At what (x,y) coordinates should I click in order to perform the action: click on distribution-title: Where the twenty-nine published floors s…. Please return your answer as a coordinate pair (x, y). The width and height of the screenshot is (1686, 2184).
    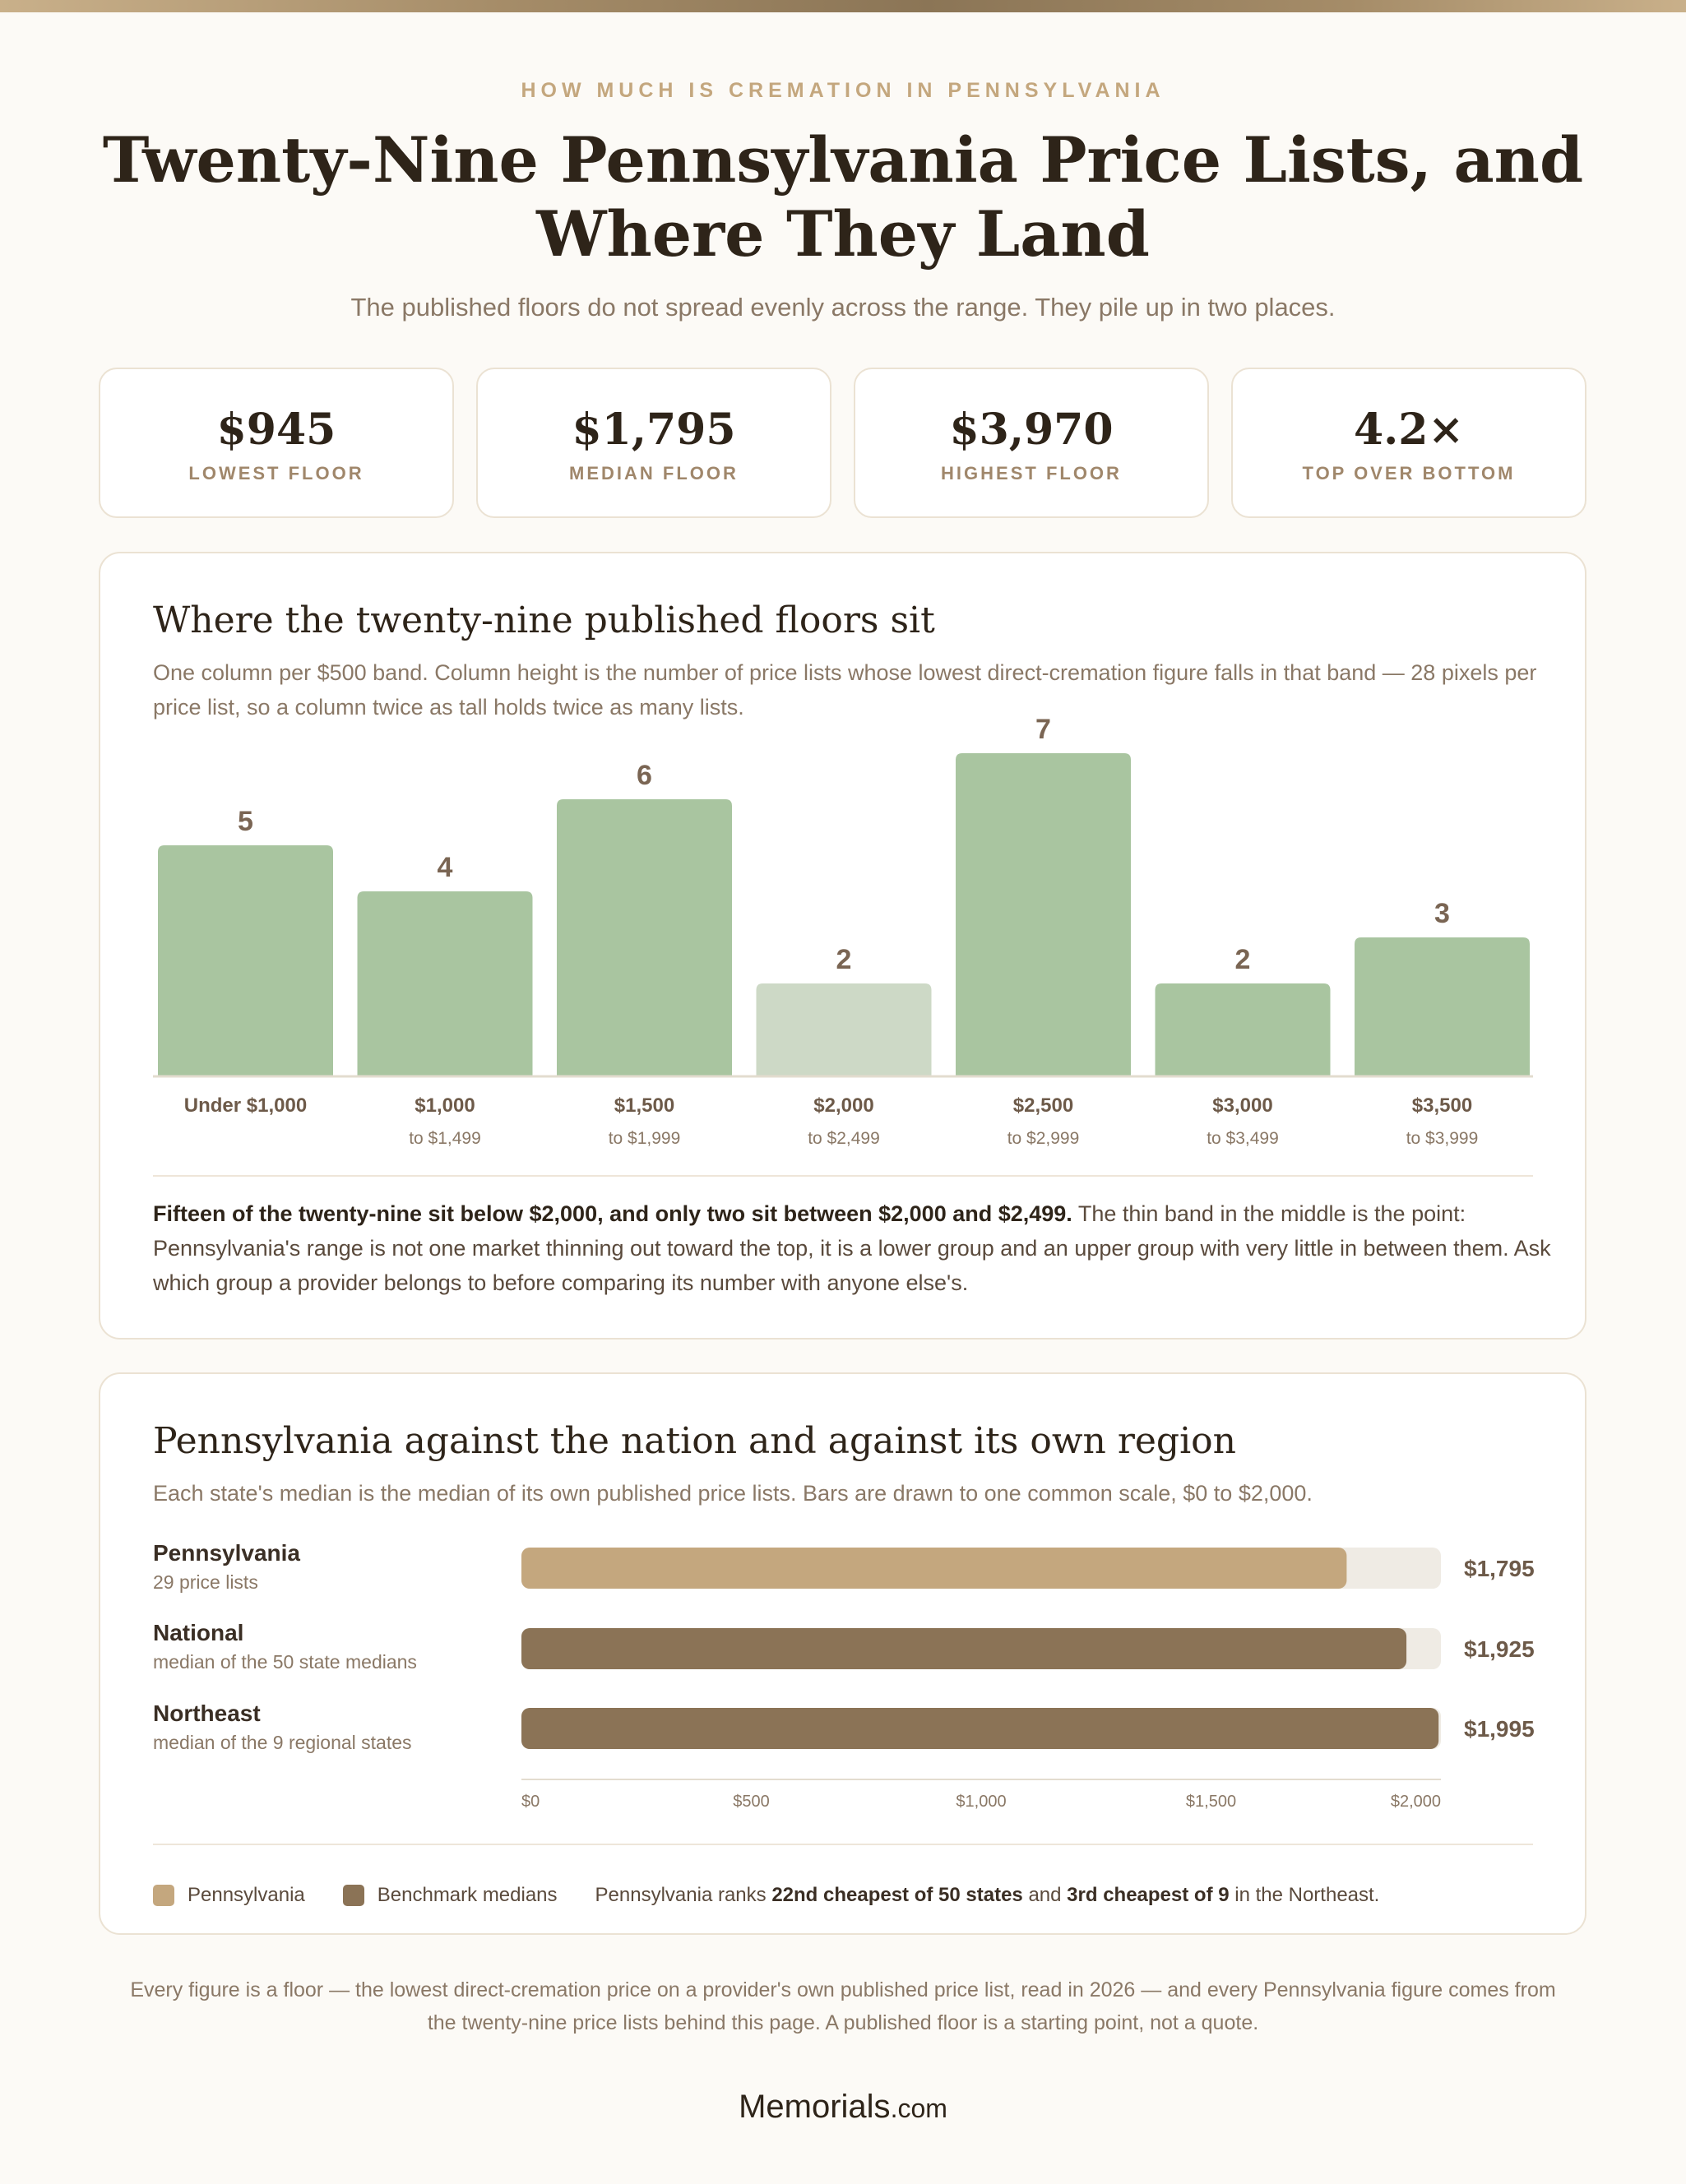
    Looking at the image, I should click on (544, 620).